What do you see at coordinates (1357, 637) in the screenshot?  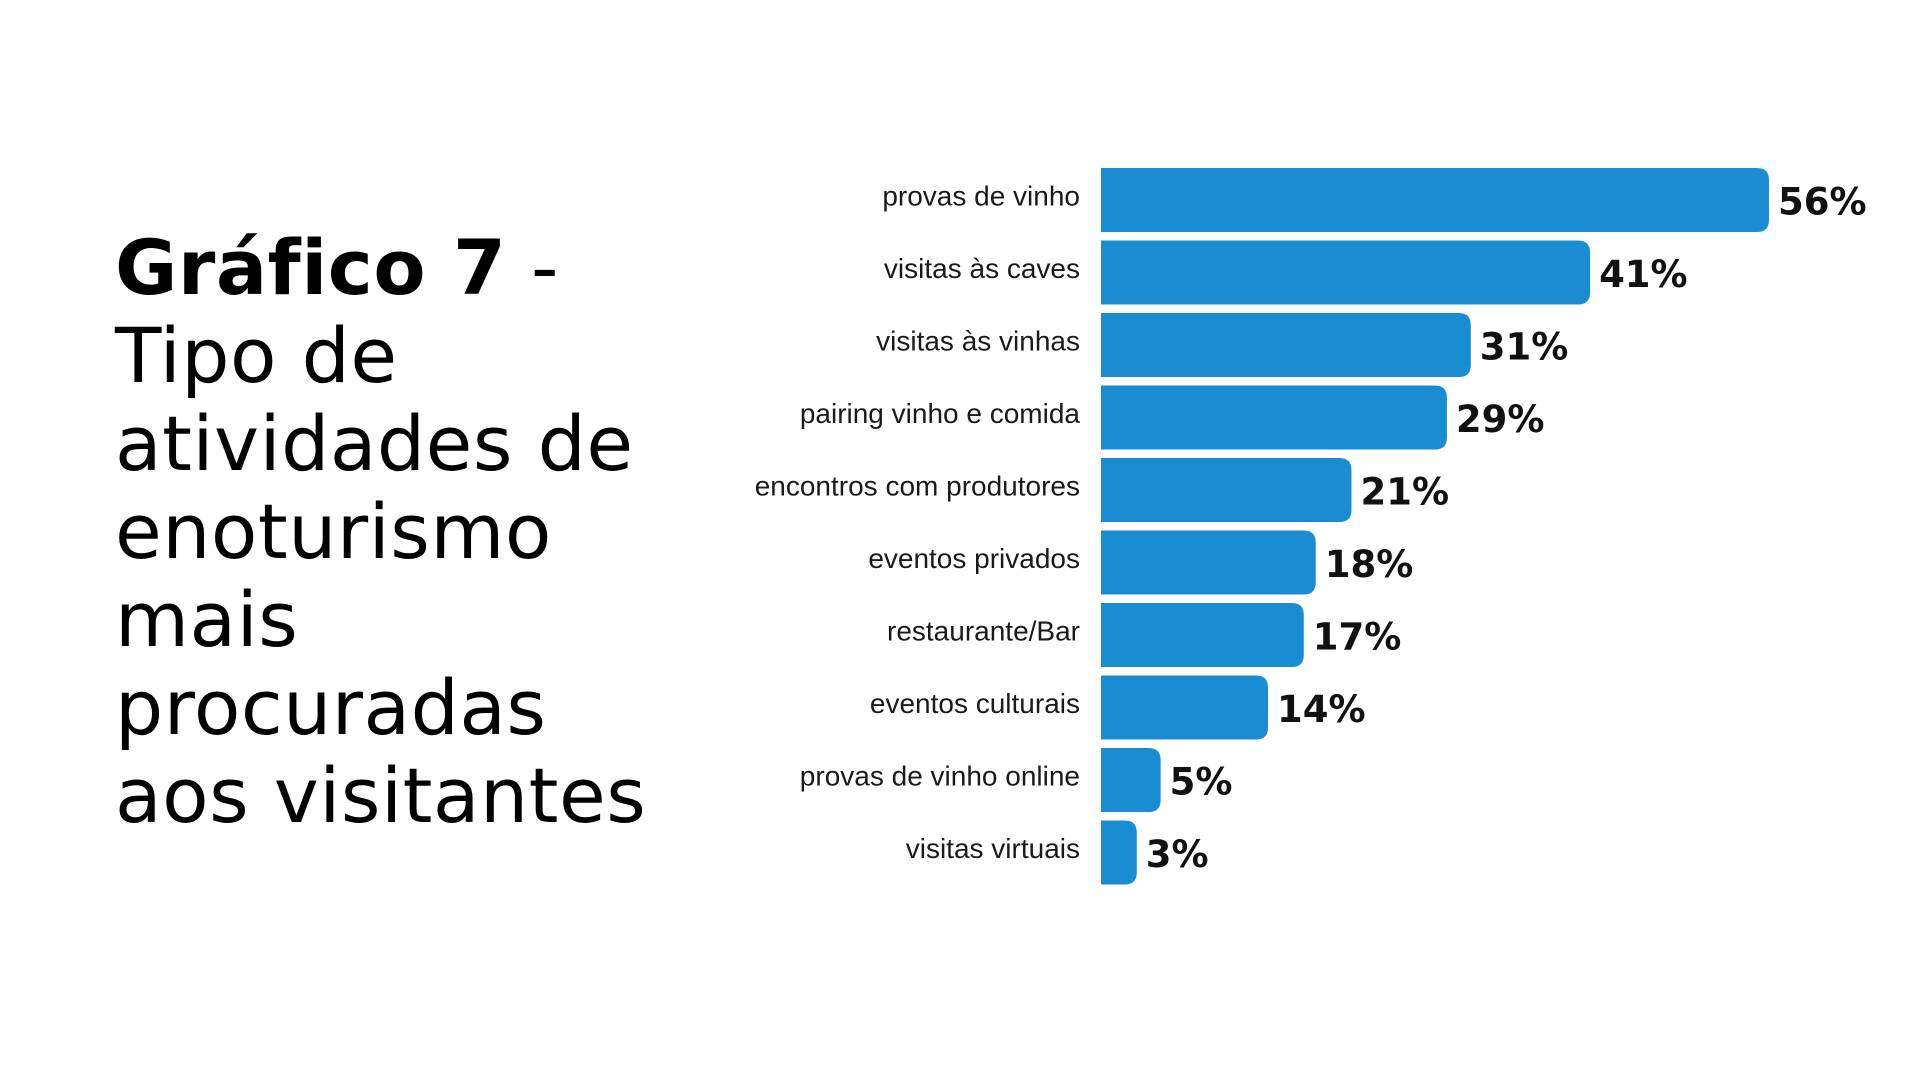 I see `value-label: 17%` at bounding box center [1357, 637].